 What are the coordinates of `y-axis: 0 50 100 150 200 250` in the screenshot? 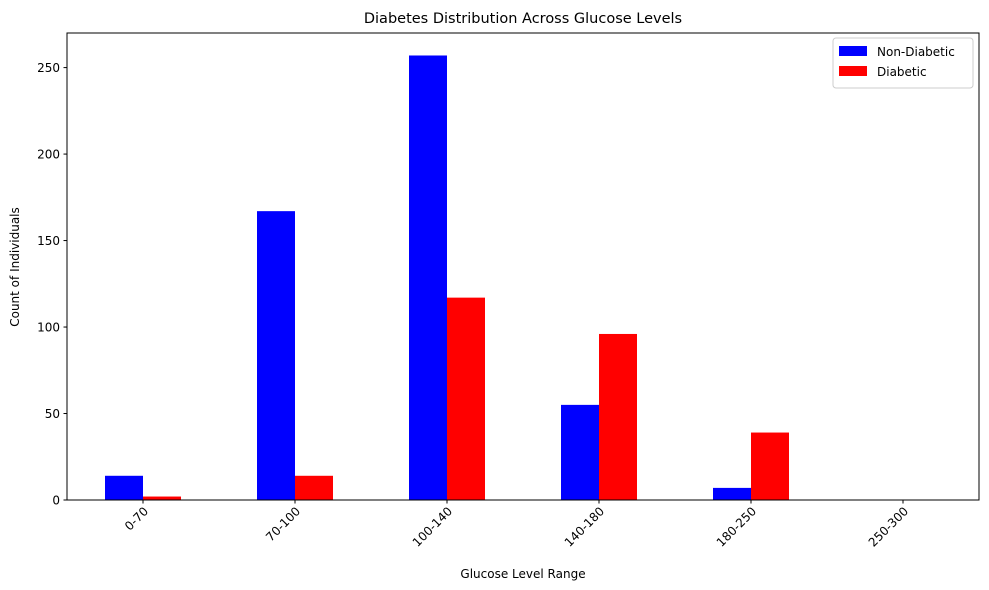 It's located at (52, 284).